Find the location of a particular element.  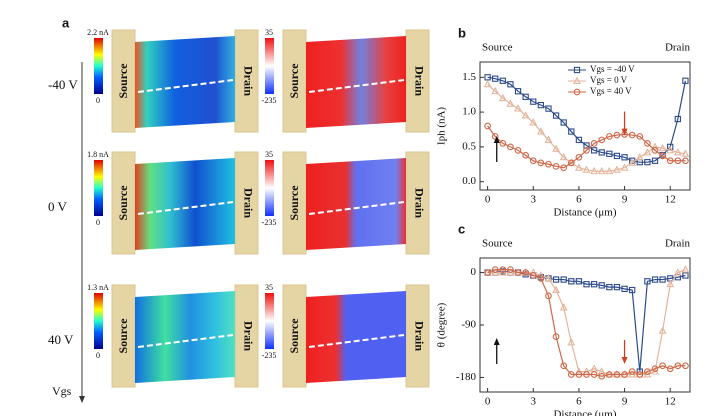

x-axis-label: Distance (μm) is located at coordinates (584, 412).